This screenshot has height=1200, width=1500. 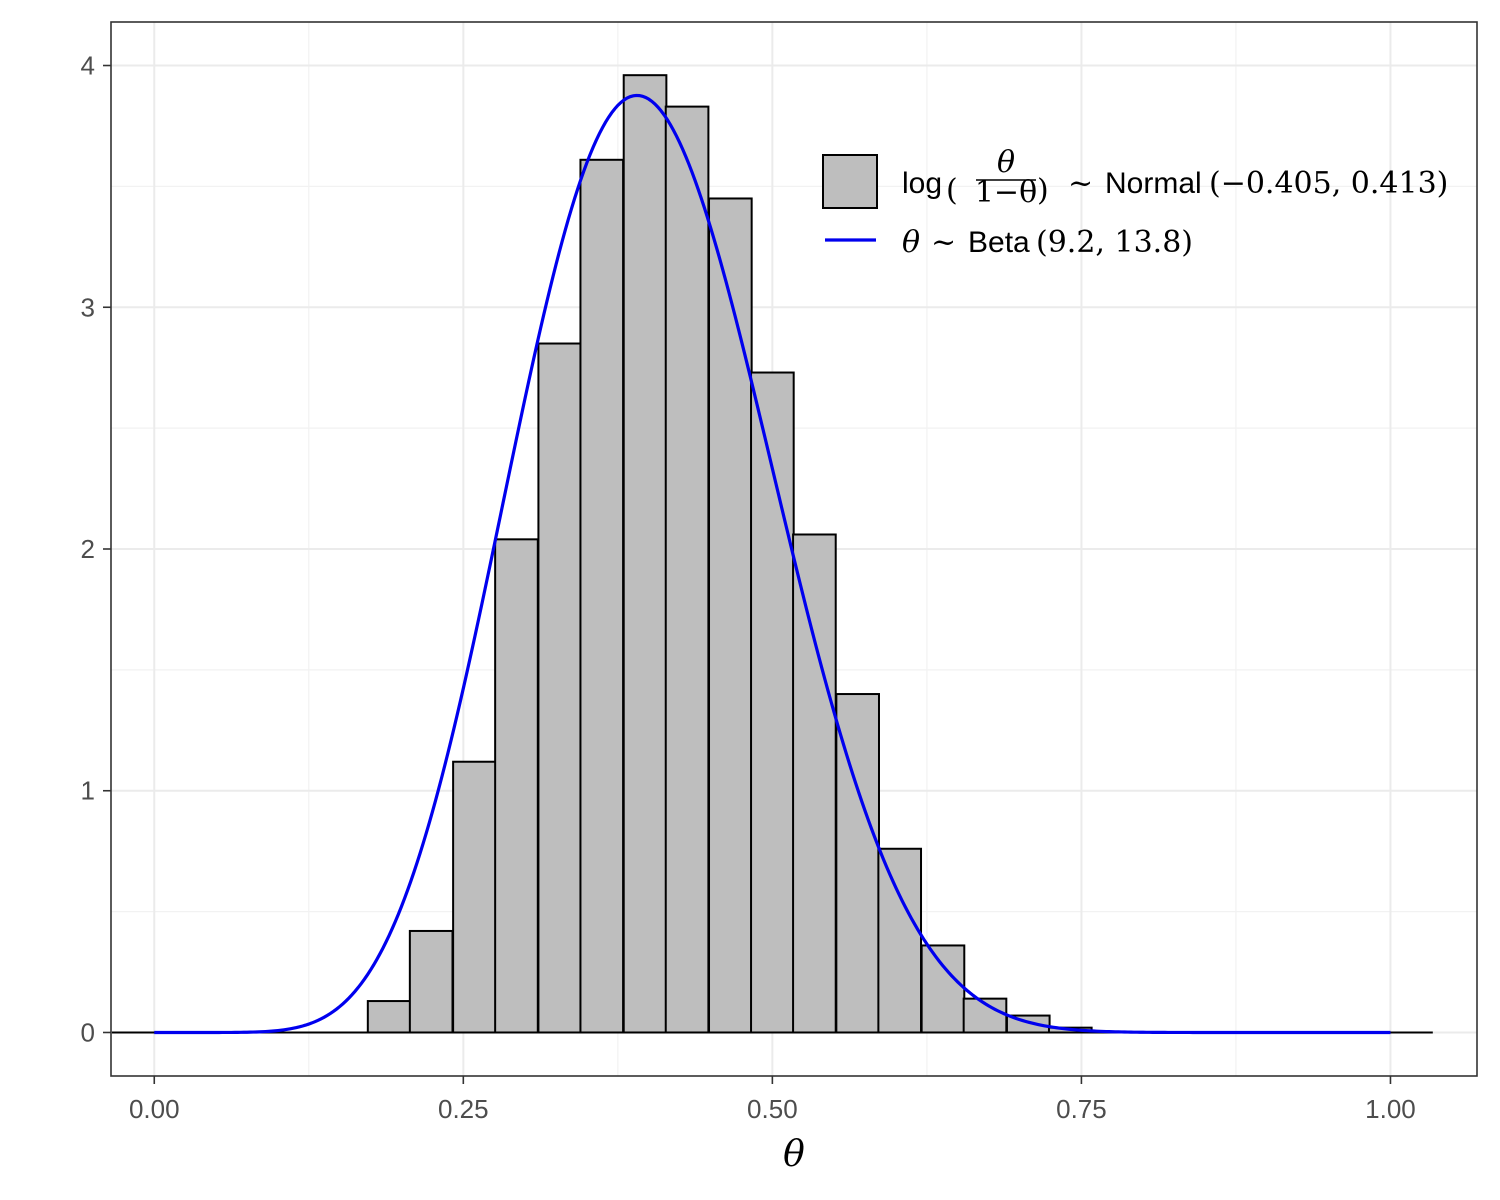 I want to click on legend-entry-curve: θ ~ Beta (9.2, 13.8), so click(x=1047, y=242).